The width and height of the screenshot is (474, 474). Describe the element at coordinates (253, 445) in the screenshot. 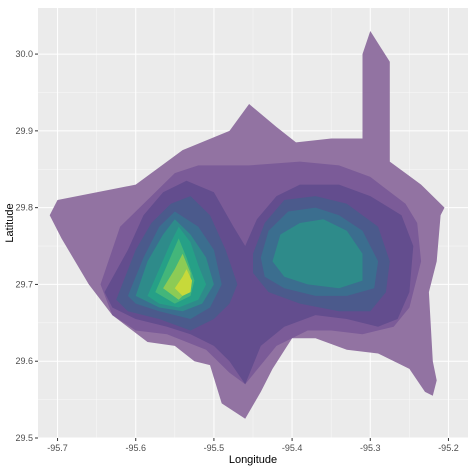

I see `x-axis: -95.7 -95.6 -95.5 -95.4 -95.3 -95.2` at that location.